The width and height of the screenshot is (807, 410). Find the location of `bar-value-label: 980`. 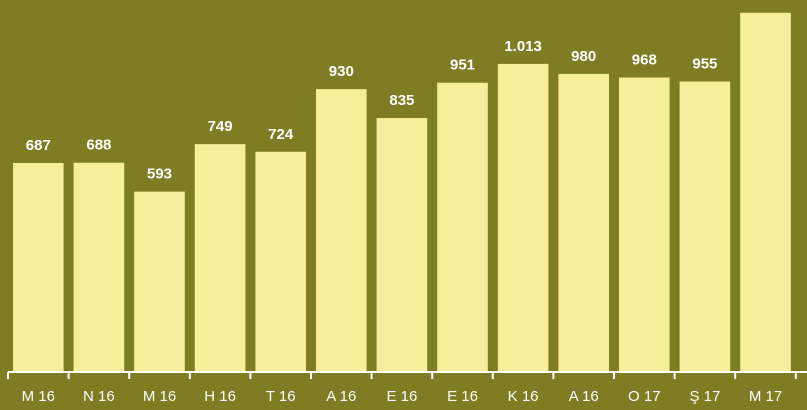

bar-value-label: 980 is located at coordinates (583, 56).